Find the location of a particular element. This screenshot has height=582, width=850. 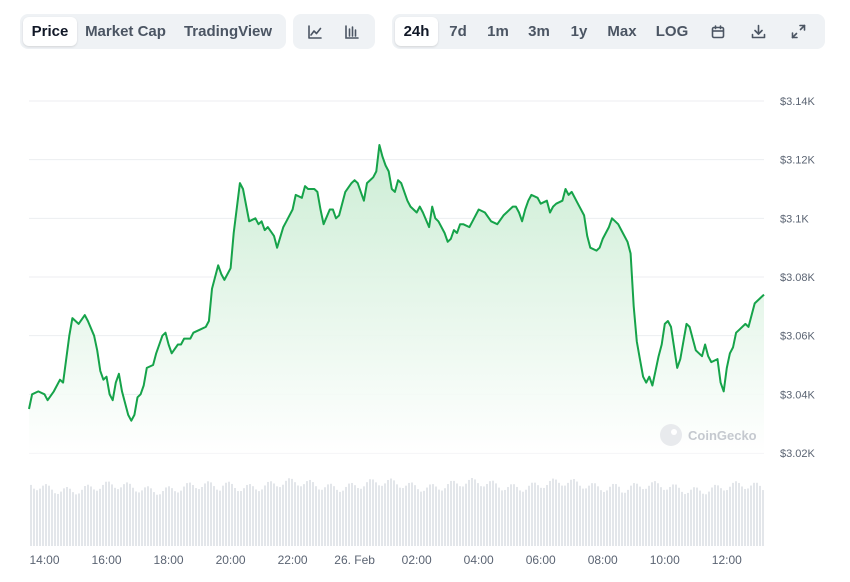

line-chart-button is located at coordinates (314, 31).